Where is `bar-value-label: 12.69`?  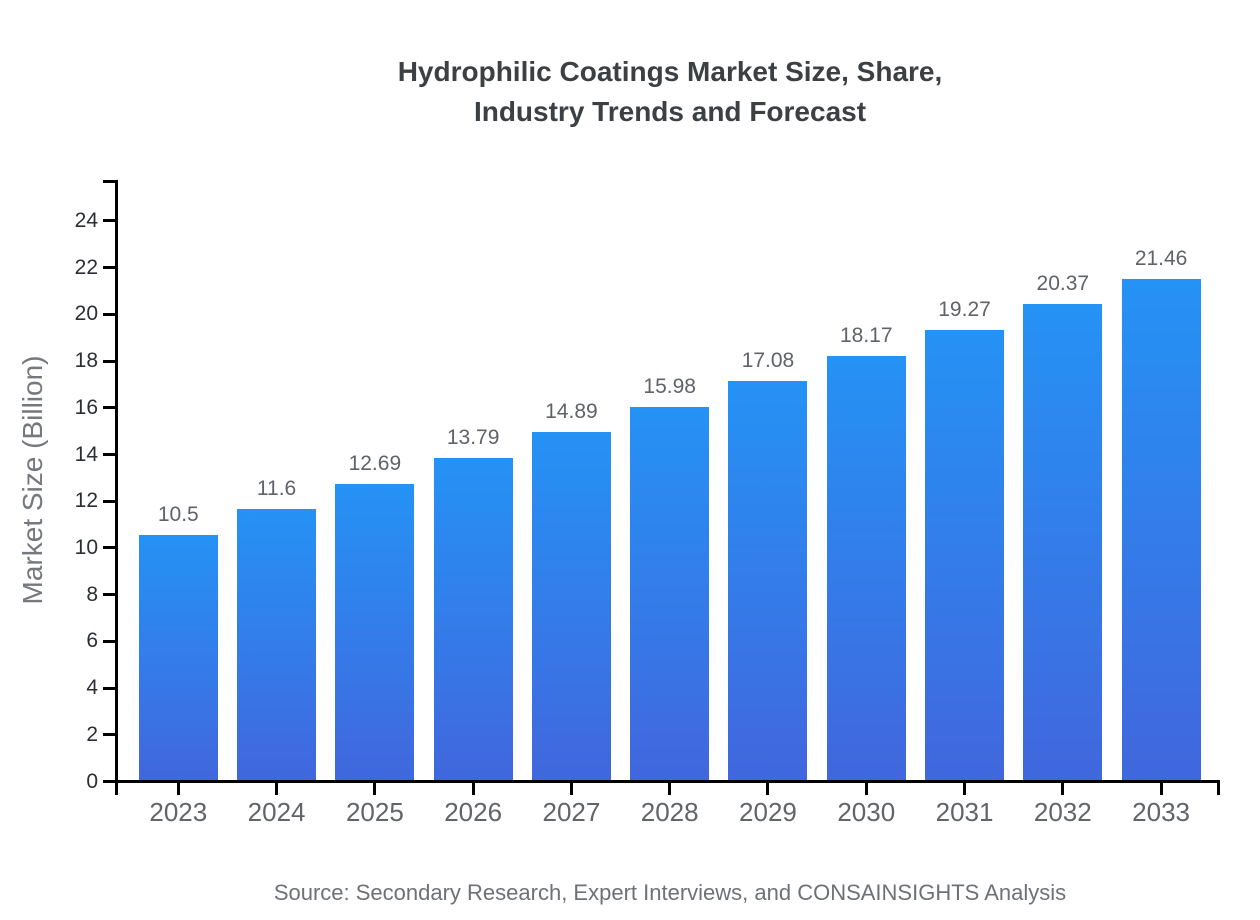
bar-value-label: 12.69 is located at coordinates (375, 463).